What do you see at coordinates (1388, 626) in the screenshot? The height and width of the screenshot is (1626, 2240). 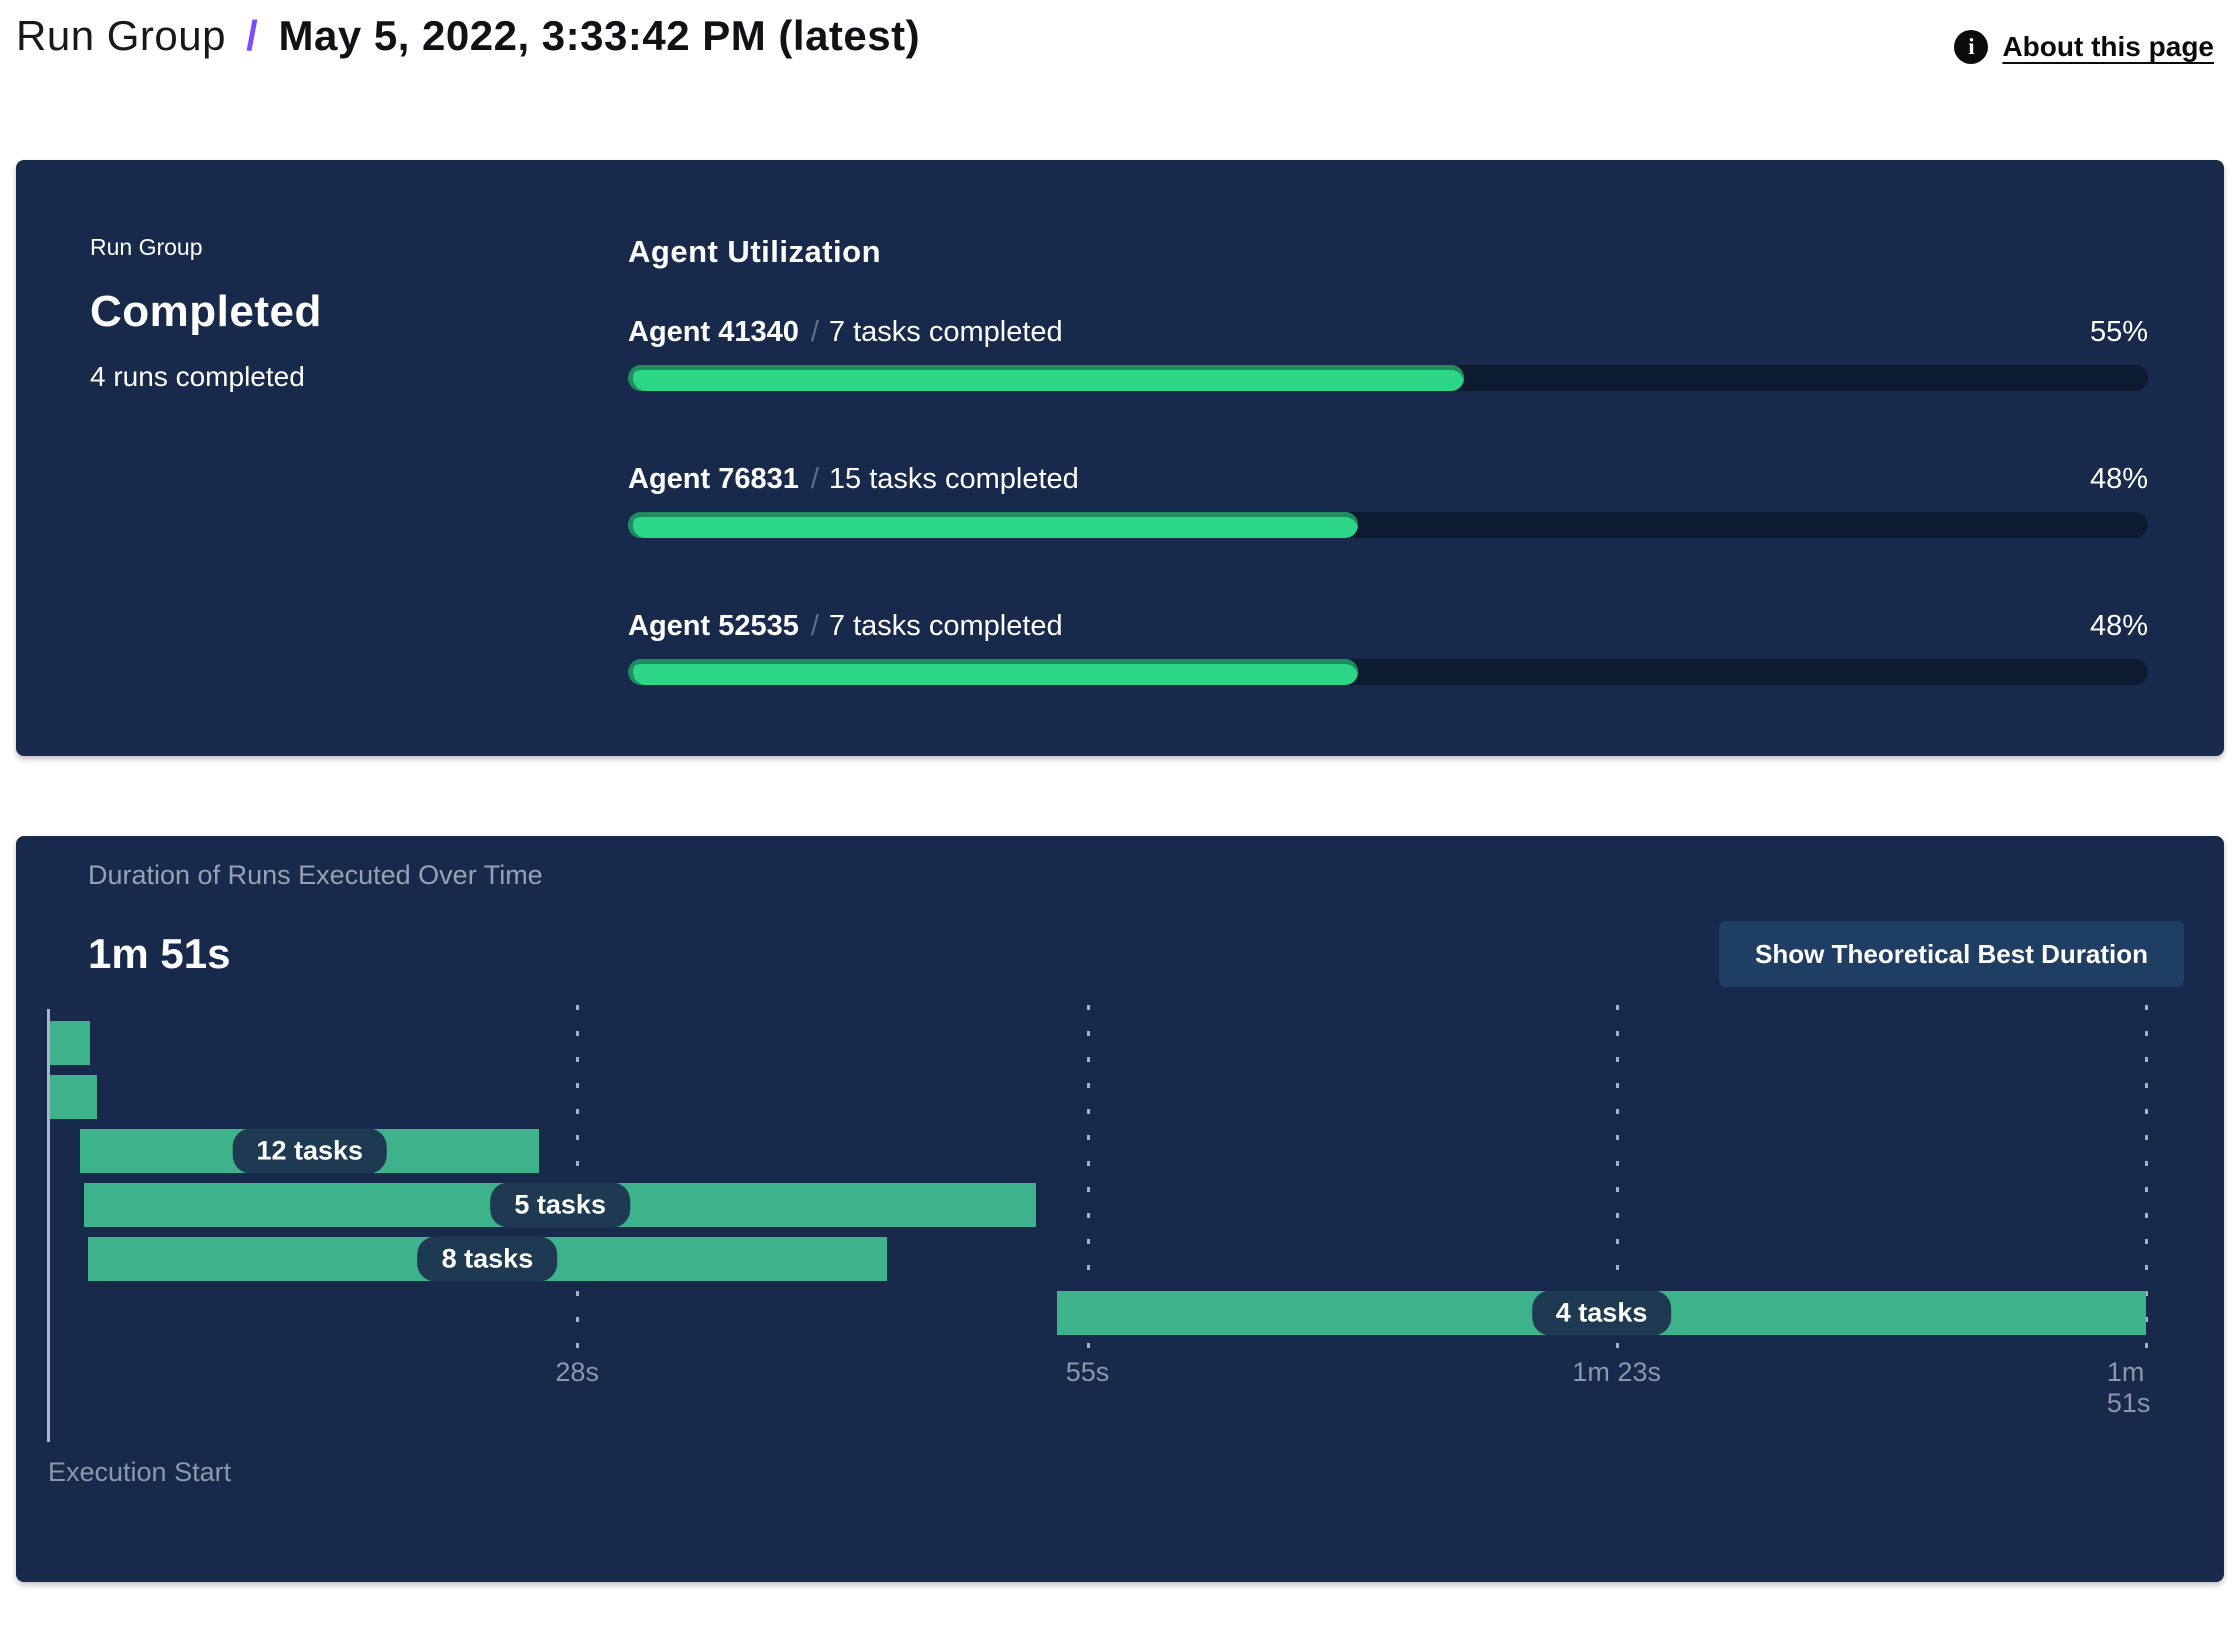 I see `agent-label-line: Agent 52535 / 7 tasks completed 48%` at bounding box center [1388, 626].